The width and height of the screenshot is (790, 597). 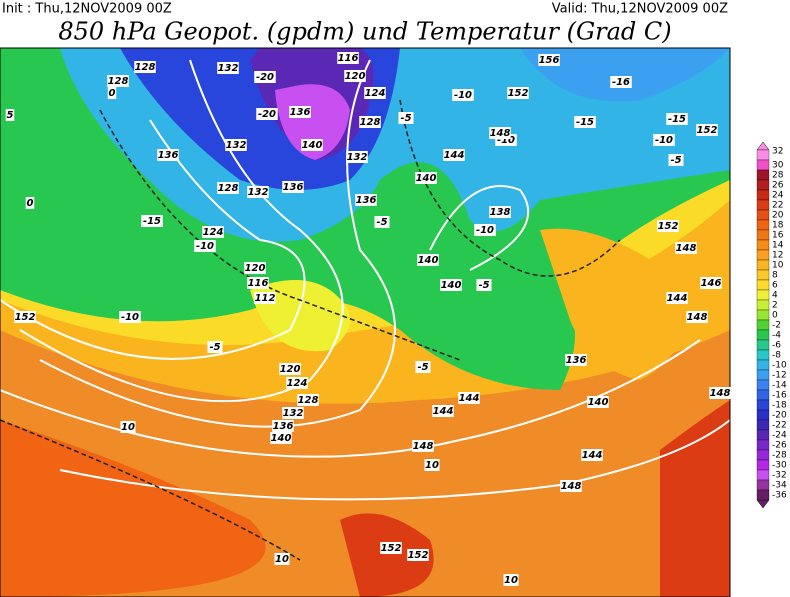 What do you see at coordinates (779, 446) in the screenshot?
I see `colorbar-label: -26` at bounding box center [779, 446].